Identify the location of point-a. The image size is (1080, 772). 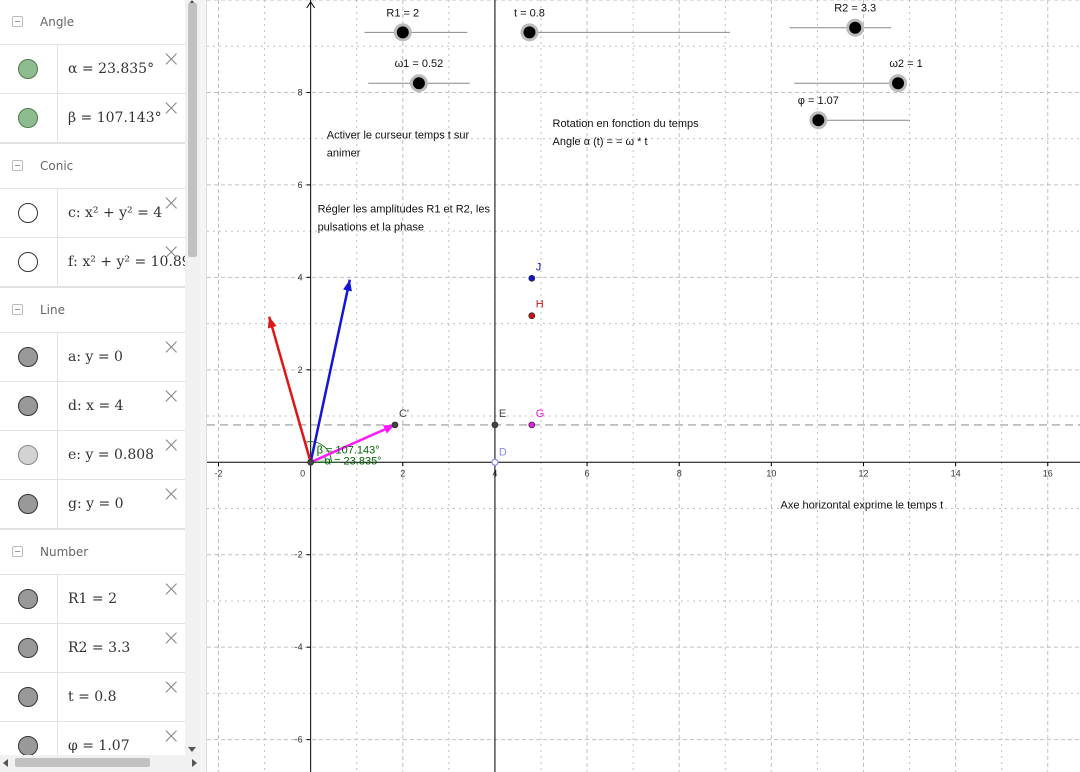
(311, 462).